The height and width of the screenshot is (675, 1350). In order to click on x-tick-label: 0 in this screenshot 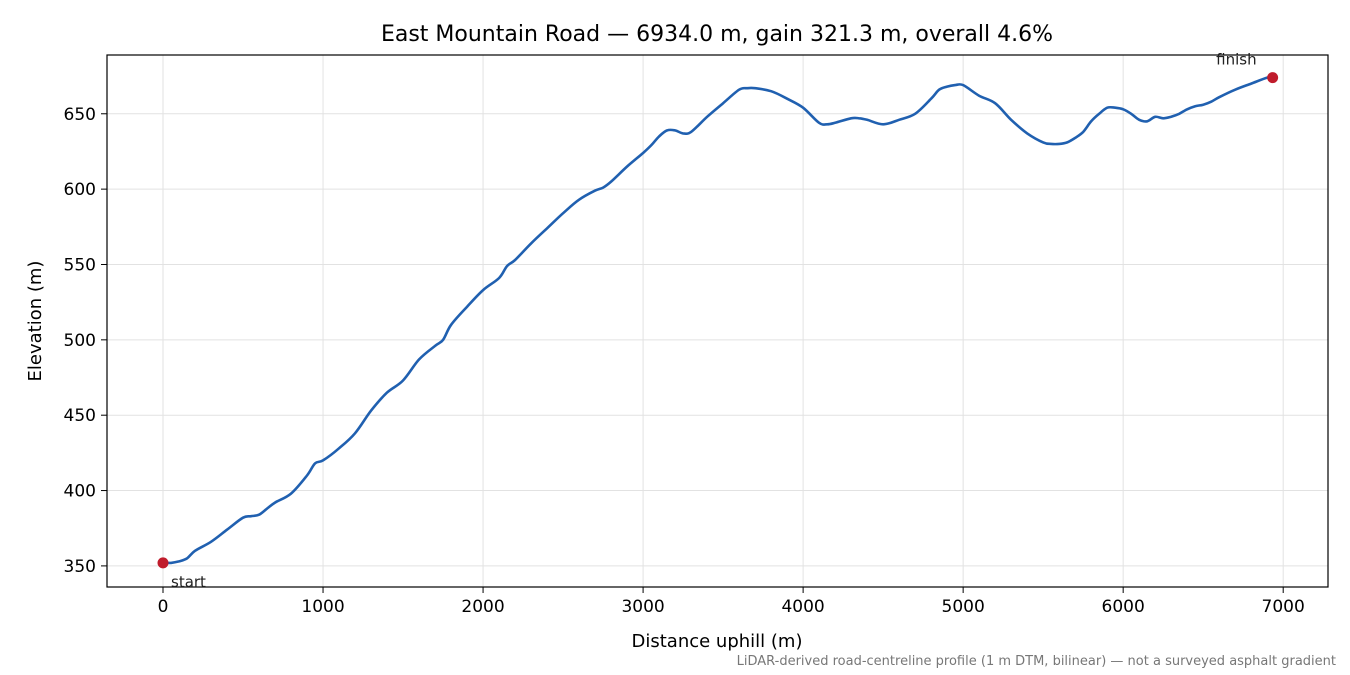, I will do `click(163, 607)`.